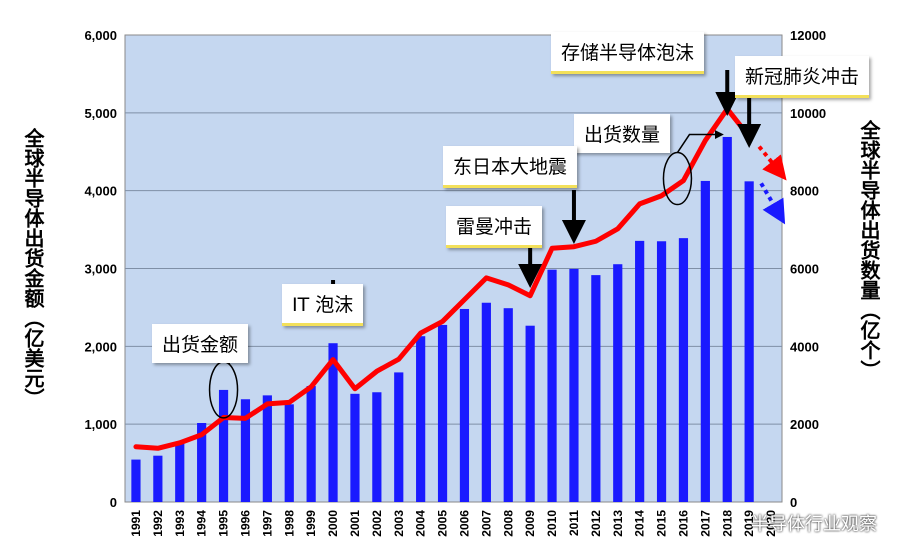 The width and height of the screenshot is (907, 560). Describe the element at coordinates (377, 523) in the screenshot. I see `x-tick-label: 2002` at that location.